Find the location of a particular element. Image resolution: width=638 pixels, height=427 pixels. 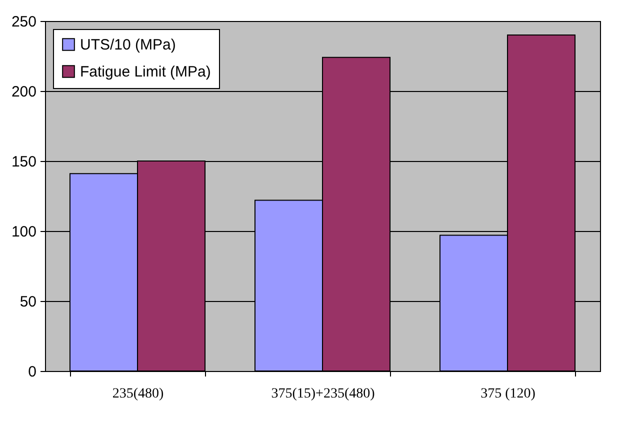

y-tick-label: 250 is located at coordinates (23, 22).